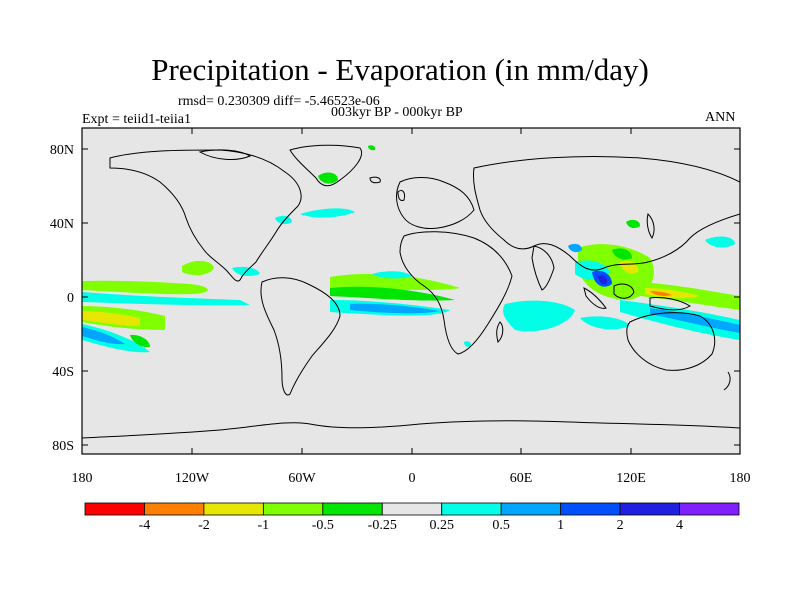 This screenshot has width=800, height=600. What do you see at coordinates (166, 299) in the screenshot?
I see `contour-east-pacific-cyan` at bounding box center [166, 299].